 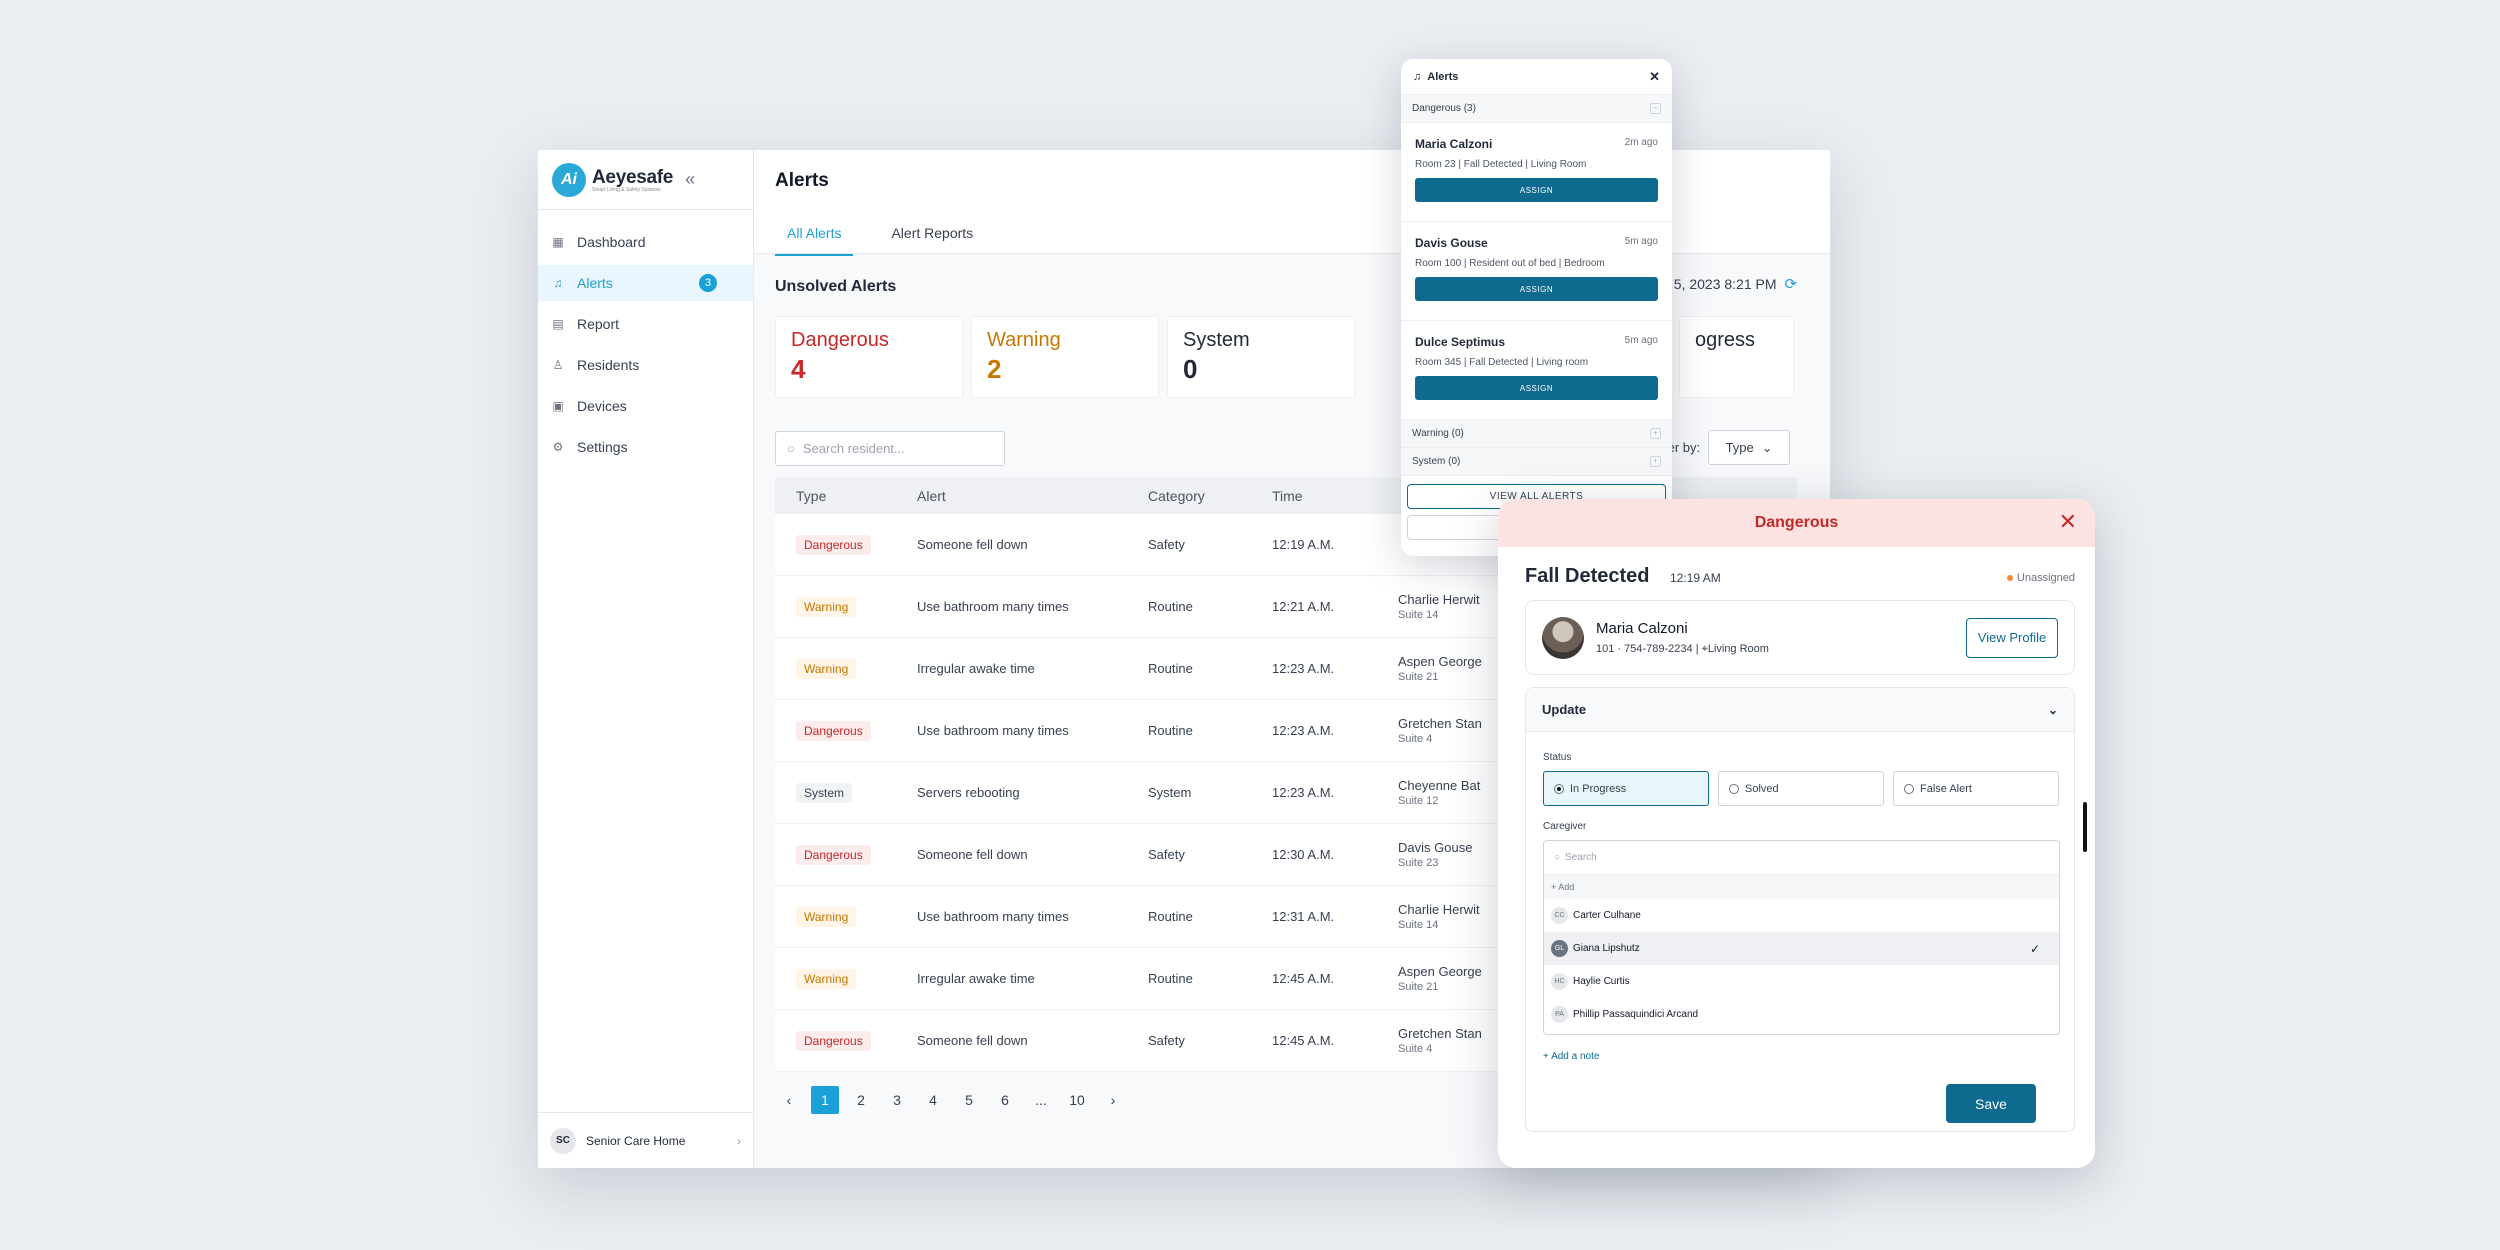 What do you see at coordinates (1791, 284) in the screenshot?
I see `refresh-icon: ⟳` at bounding box center [1791, 284].